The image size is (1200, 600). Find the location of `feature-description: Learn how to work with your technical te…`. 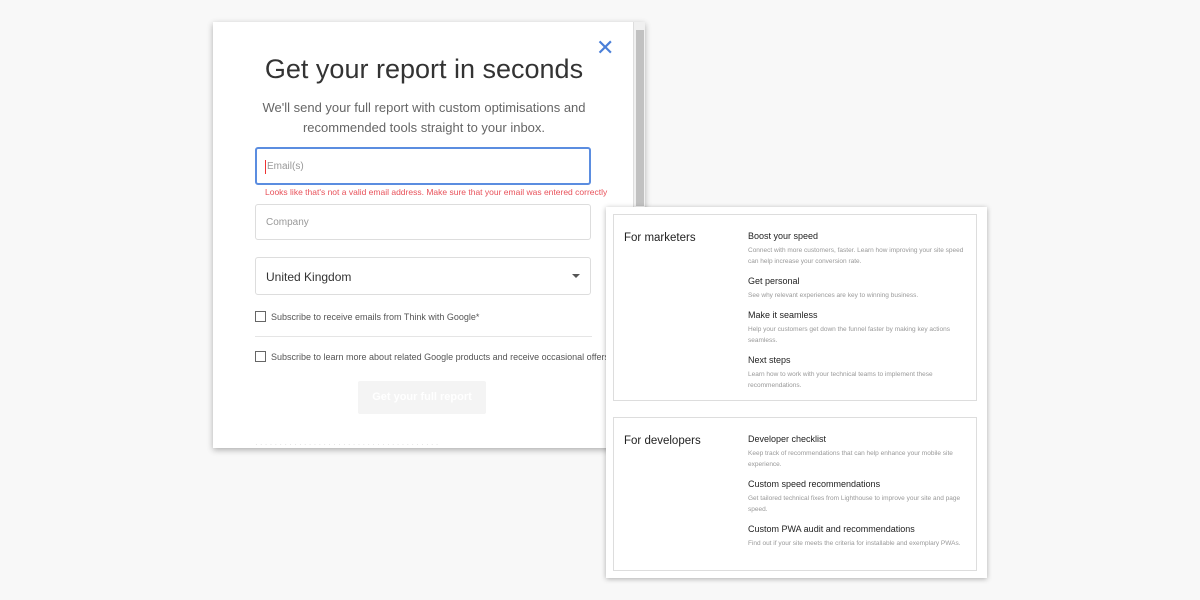

feature-description: Learn how to work with your technical te… is located at coordinates (840, 380).